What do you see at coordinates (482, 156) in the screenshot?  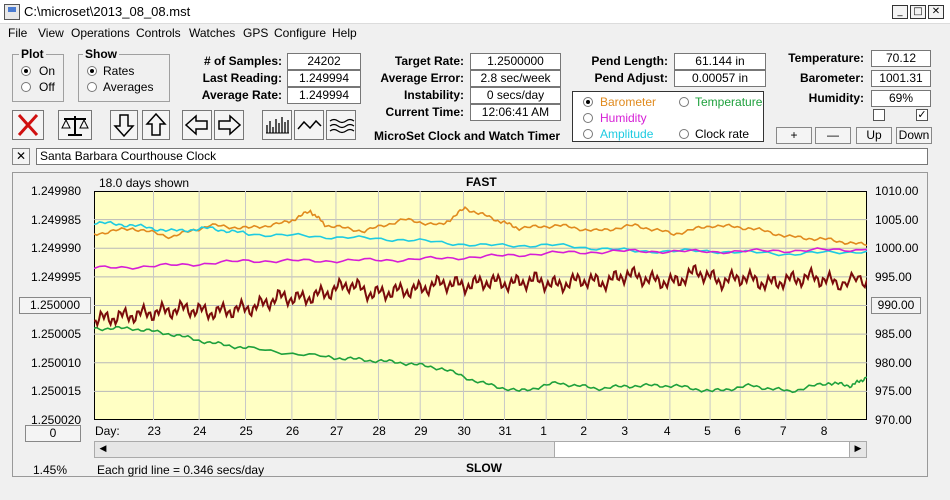 I see `clock-name-field: Santa Barbara Courthouse Clock` at bounding box center [482, 156].